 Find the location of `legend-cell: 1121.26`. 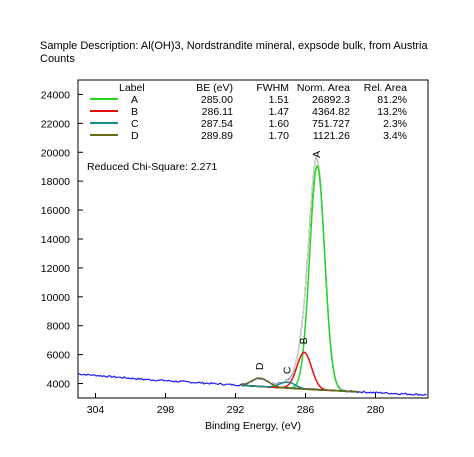

legend-cell: 1121.26 is located at coordinates (331, 136).